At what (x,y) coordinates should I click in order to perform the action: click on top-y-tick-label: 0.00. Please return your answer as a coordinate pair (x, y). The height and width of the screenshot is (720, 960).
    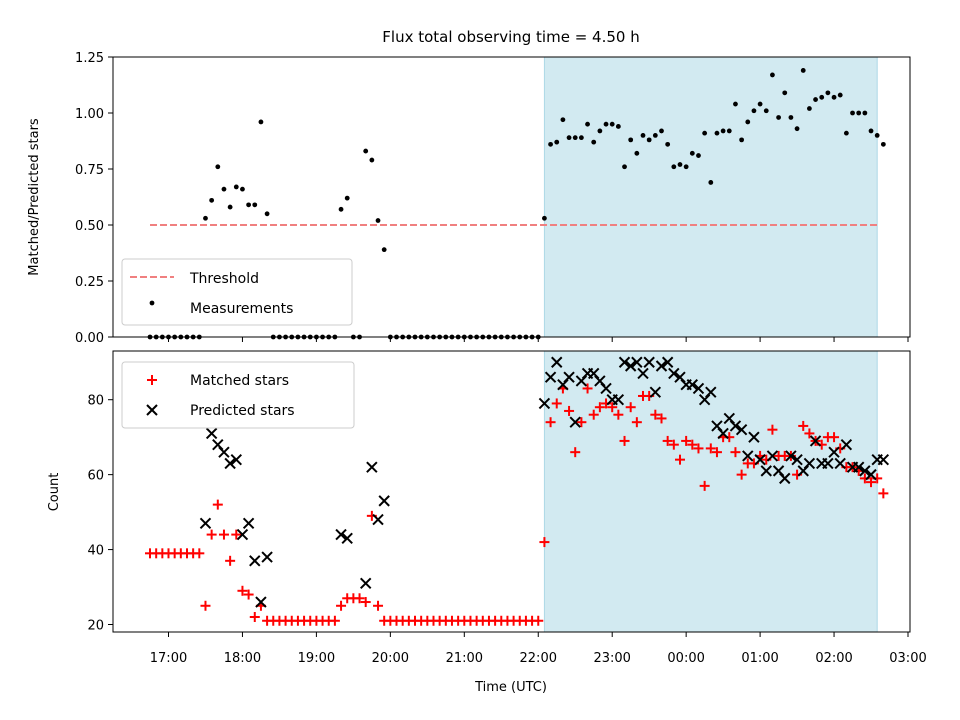
    Looking at the image, I should click on (89, 338).